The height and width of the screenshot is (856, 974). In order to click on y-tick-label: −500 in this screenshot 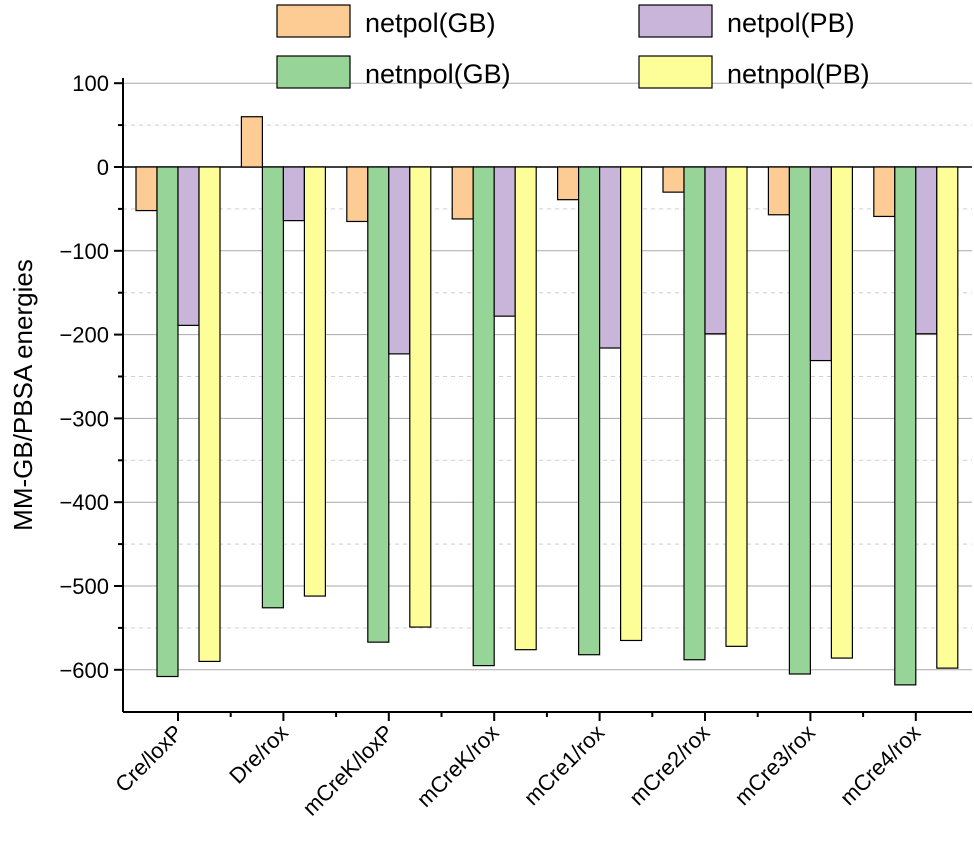, I will do `click(84, 586)`.